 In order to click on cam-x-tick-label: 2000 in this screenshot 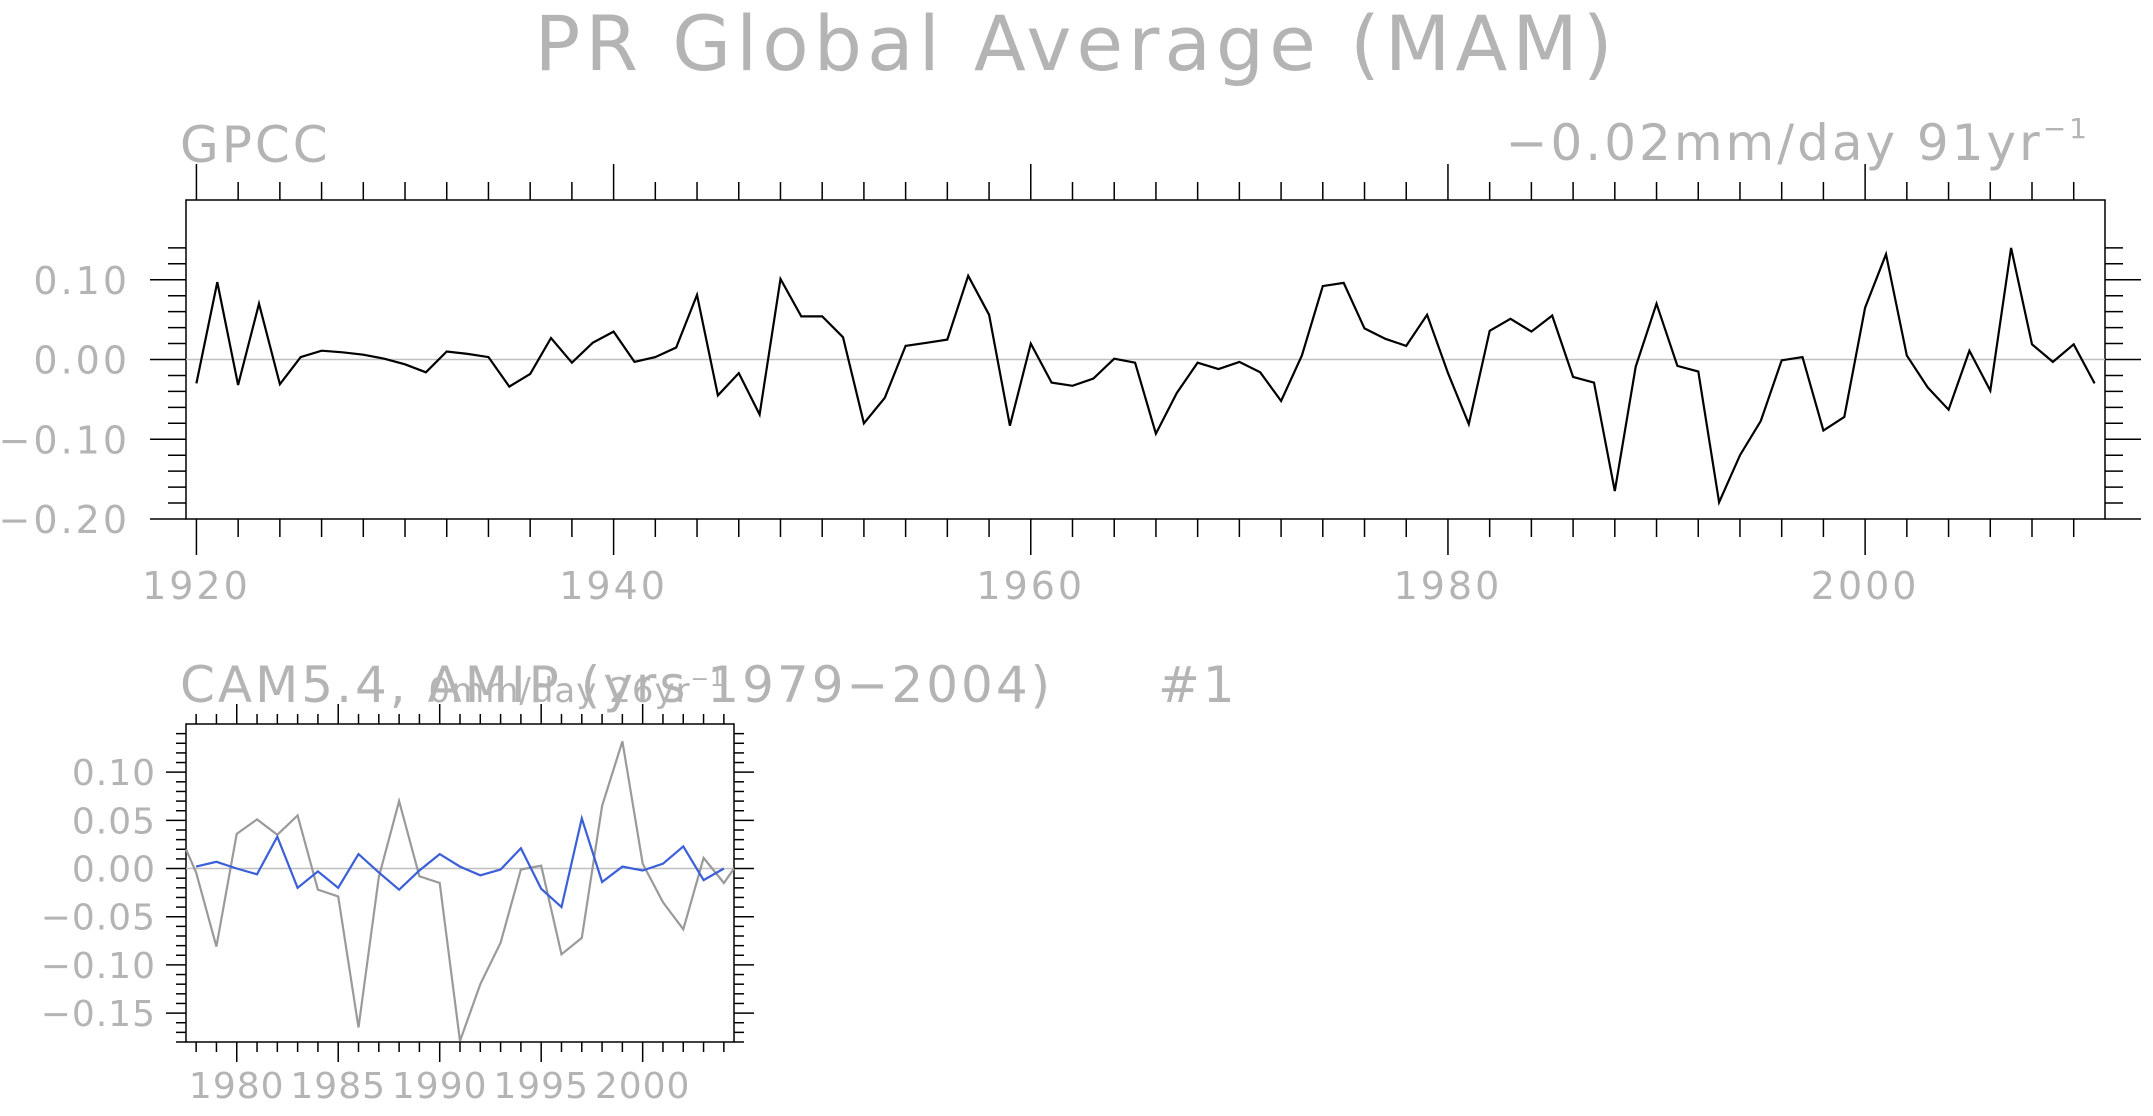, I will do `click(643, 1086)`.